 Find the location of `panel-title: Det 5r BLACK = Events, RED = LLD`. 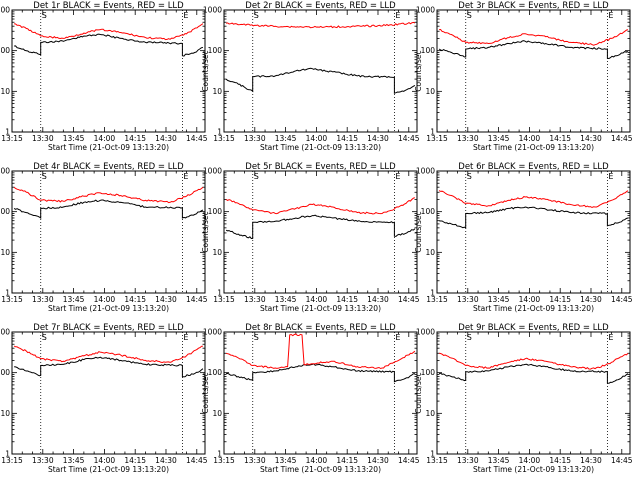

panel-title: Det 5r BLACK = Events, RED = LLD is located at coordinates (320, 167).